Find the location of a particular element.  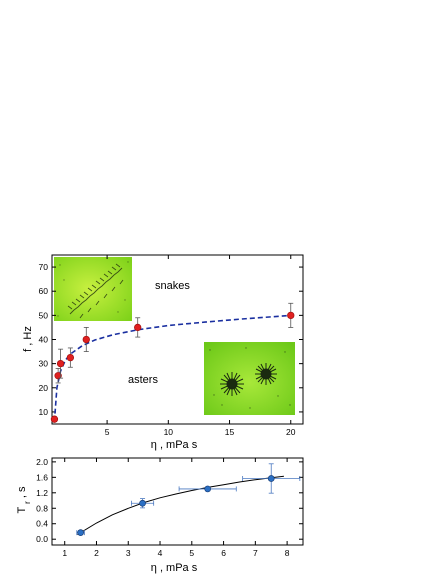

snakes-inset-photo is located at coordinates (93, 289).